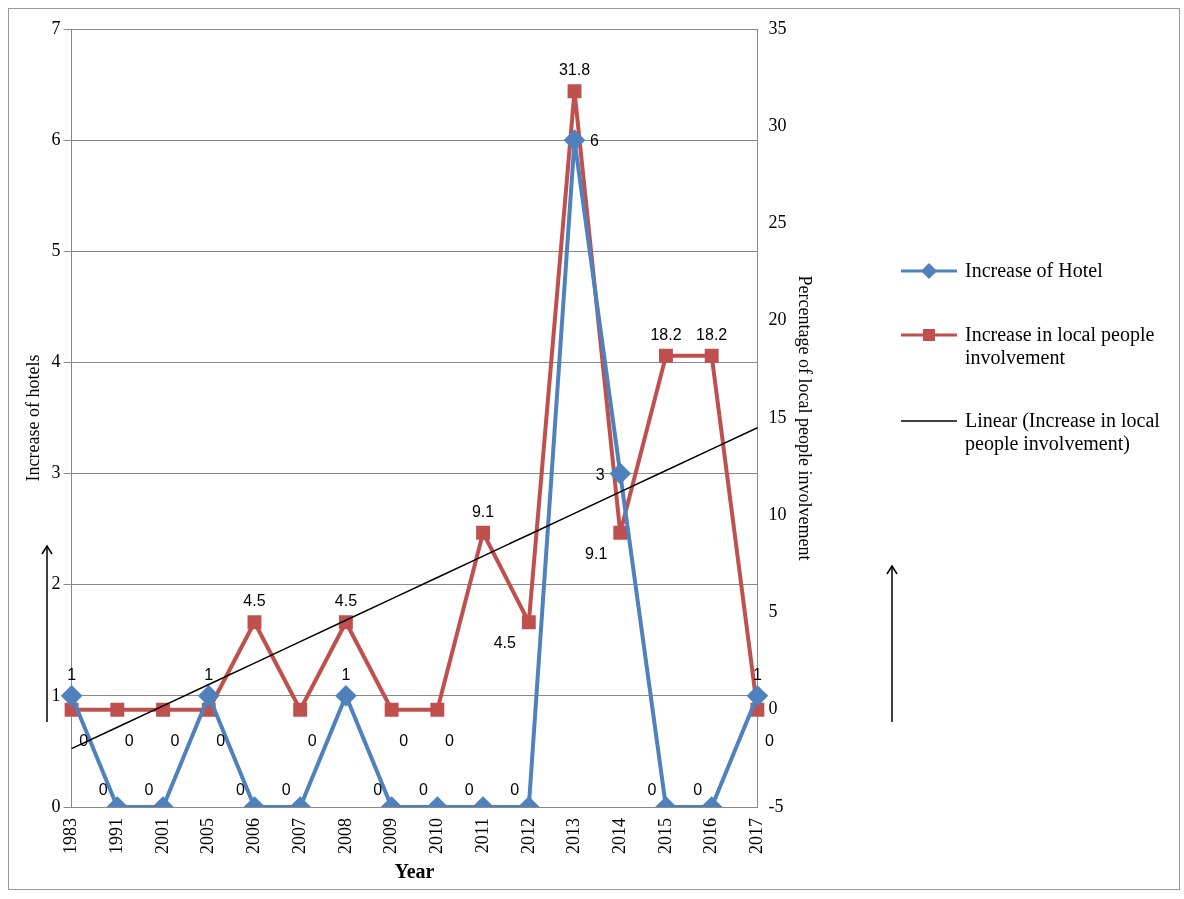 The image size is (1184, 899). I want to click on x-axis-title: Year, so click(414, 871).